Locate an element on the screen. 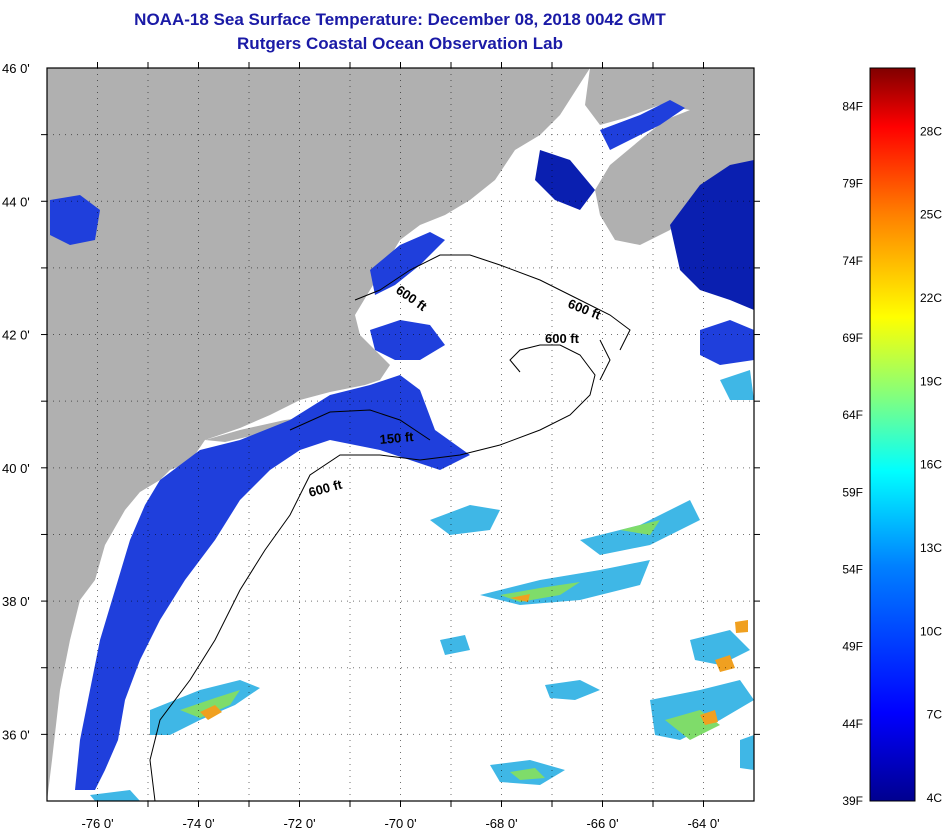  lat-label: 44 0' is located at coordinates (16, 201).